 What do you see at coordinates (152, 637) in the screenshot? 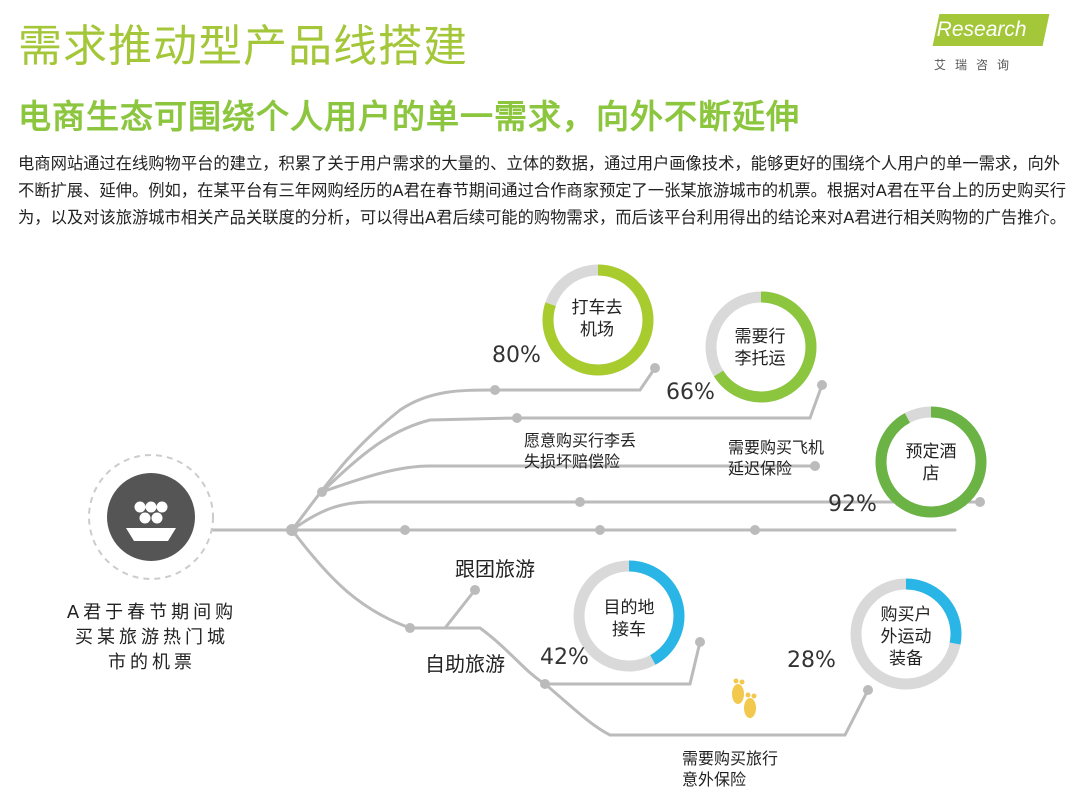
I see `source-label: A君于春节期间购 买某旅游热门城 市的机票` at bounding box center [152, 637].